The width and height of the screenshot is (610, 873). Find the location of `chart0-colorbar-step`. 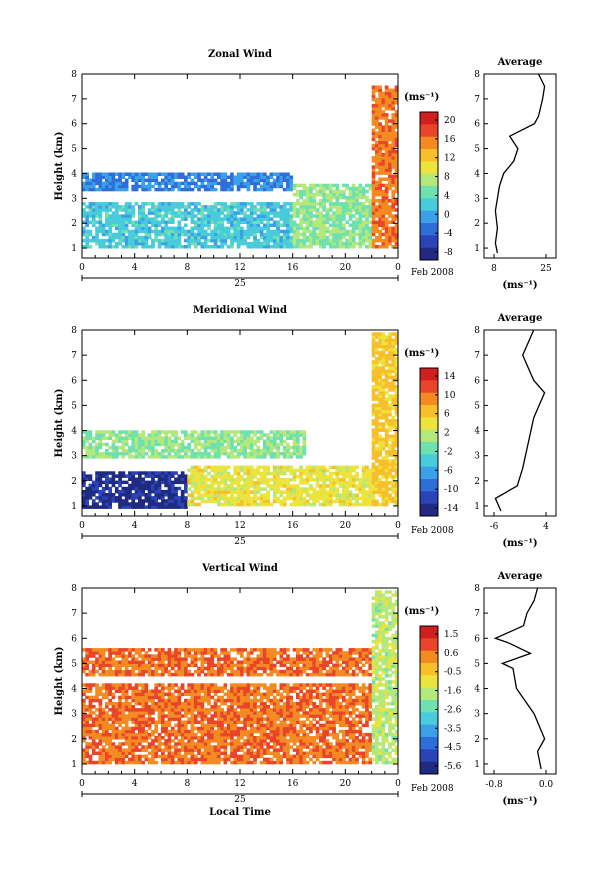

chart0-colorbar-step is located at coordinates (429, 208).